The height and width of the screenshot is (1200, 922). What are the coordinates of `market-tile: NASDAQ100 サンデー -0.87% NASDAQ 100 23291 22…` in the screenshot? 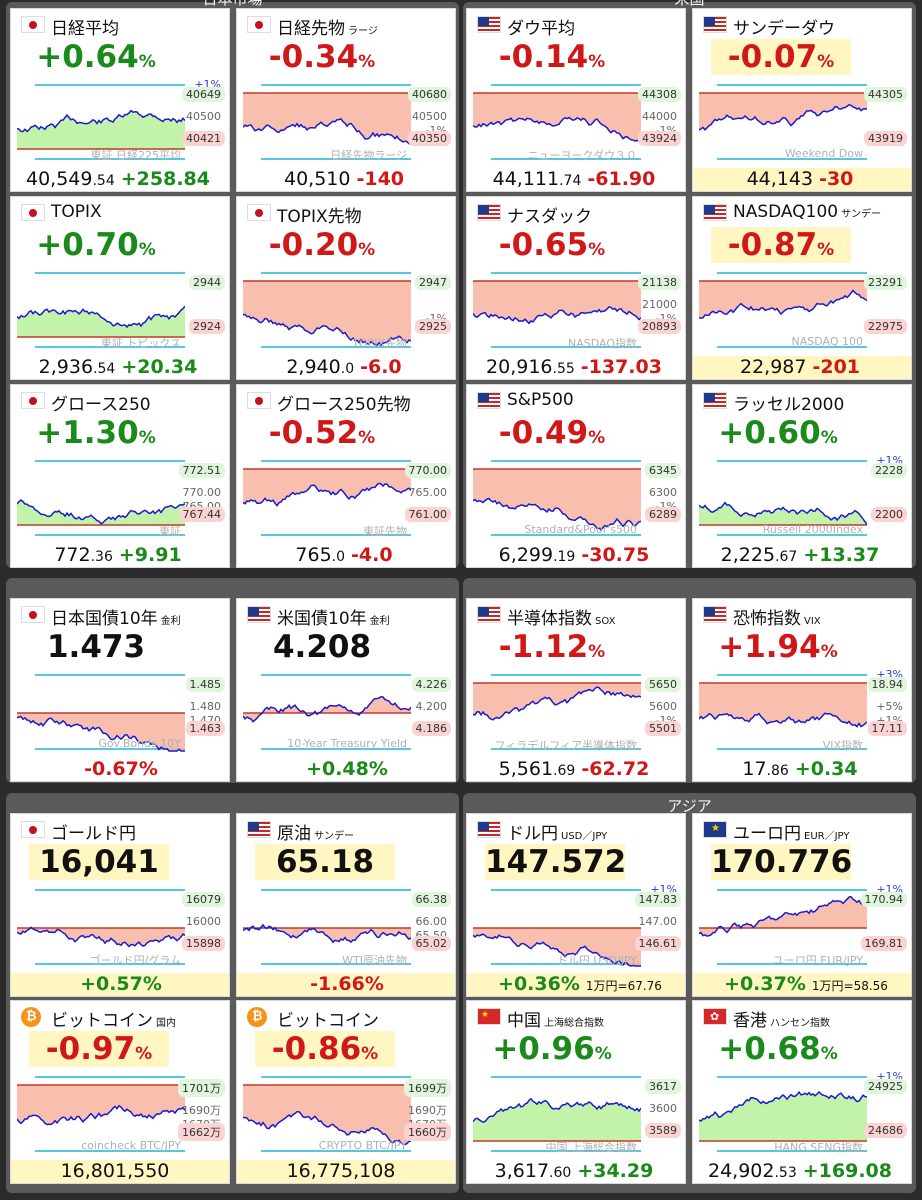 It's located at (802, 288).